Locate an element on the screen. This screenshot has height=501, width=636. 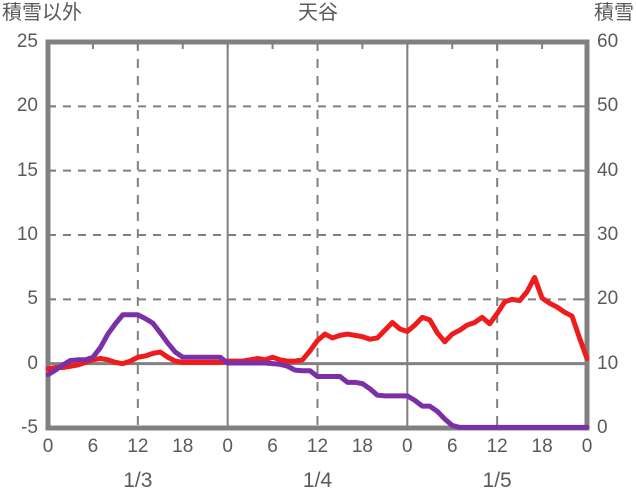
left-axis-title: 積雪以外 is located at coordinates (42, 13).